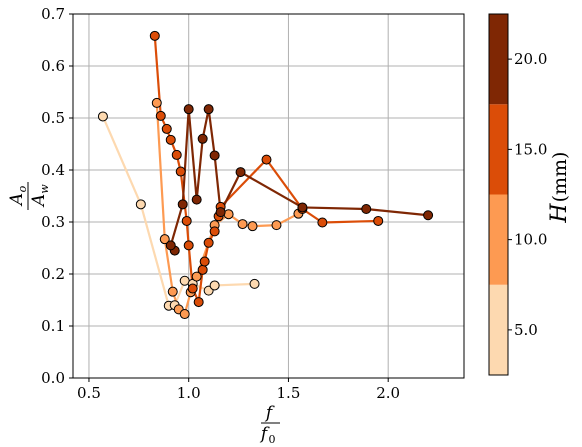  I want to click on colorbar-label: H (mm), so click(559, 188).